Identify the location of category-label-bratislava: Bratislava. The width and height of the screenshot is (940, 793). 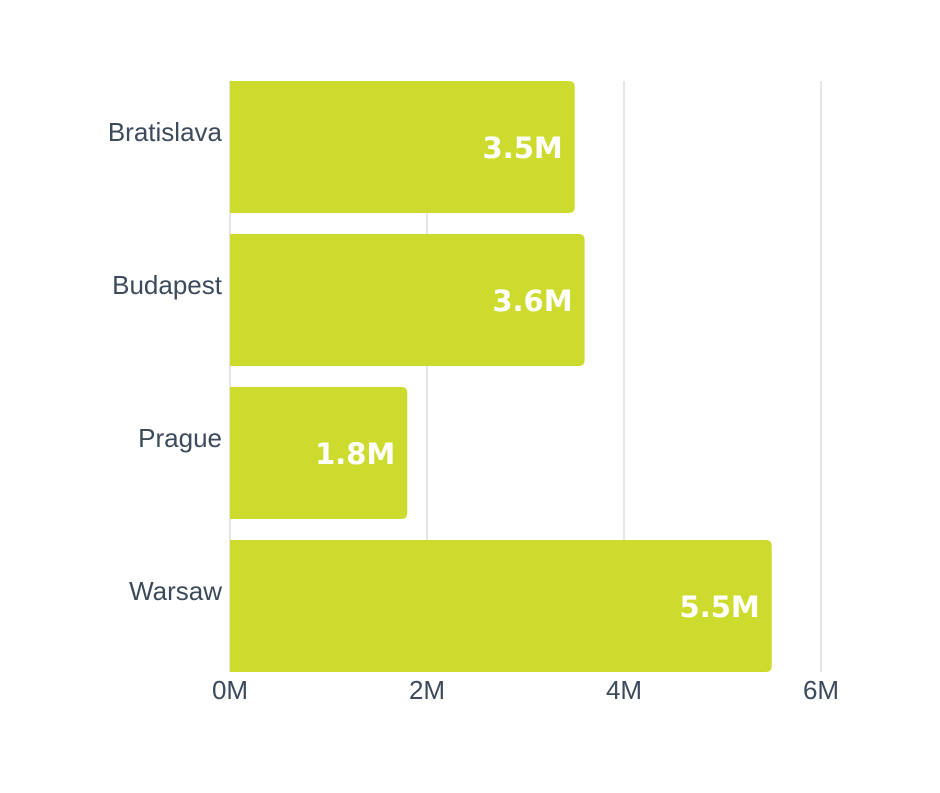
(165, 132).